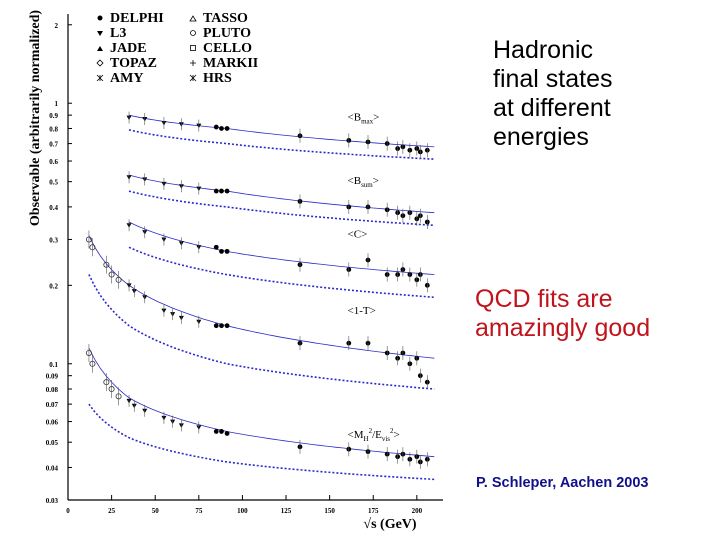 The height and width of the screenshot is (540, 720). I want to click on slide-claim: QCD fits are amazingly good, so click(563, 313).